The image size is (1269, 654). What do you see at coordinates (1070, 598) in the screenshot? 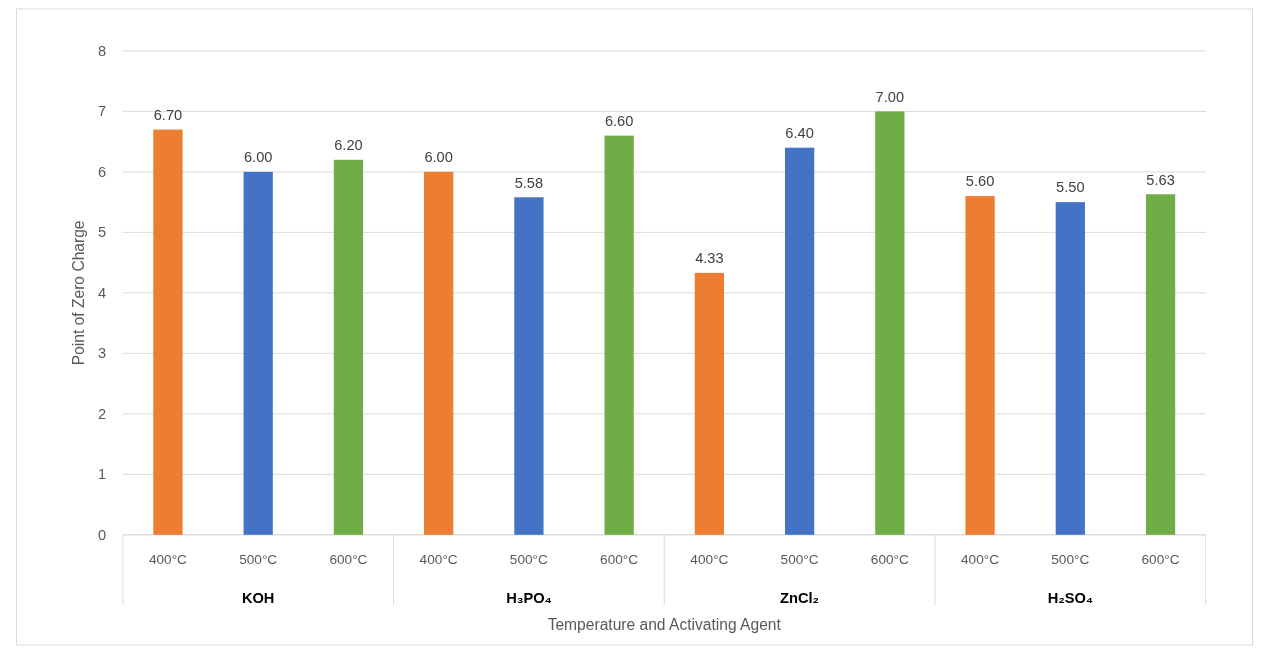
I see `x-tick-label: H₂SO₄` at bounding box center [1070, 598].